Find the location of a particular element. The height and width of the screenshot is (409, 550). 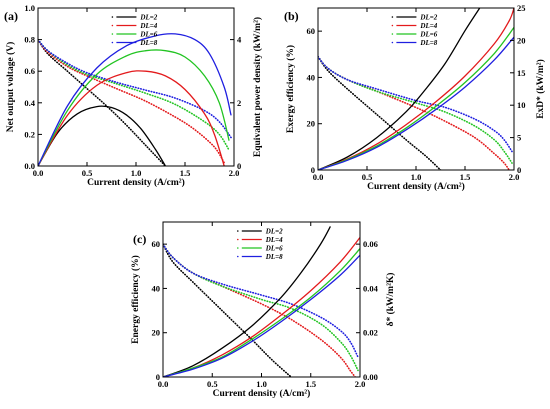

y-right-tick-label: 25 is located at coordinates (521, 8).